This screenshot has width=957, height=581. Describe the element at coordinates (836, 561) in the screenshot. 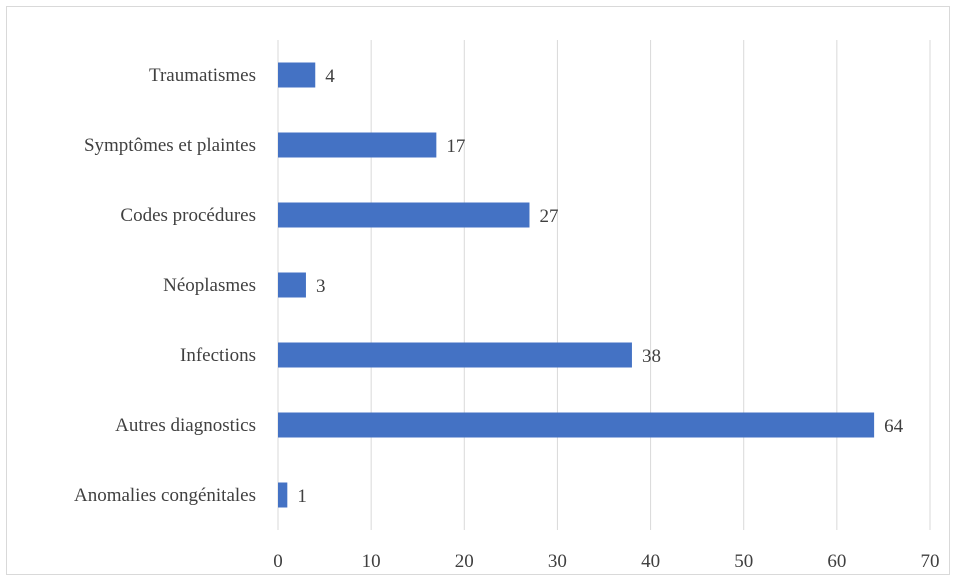

I see `x-tick-label: 60` at that location.